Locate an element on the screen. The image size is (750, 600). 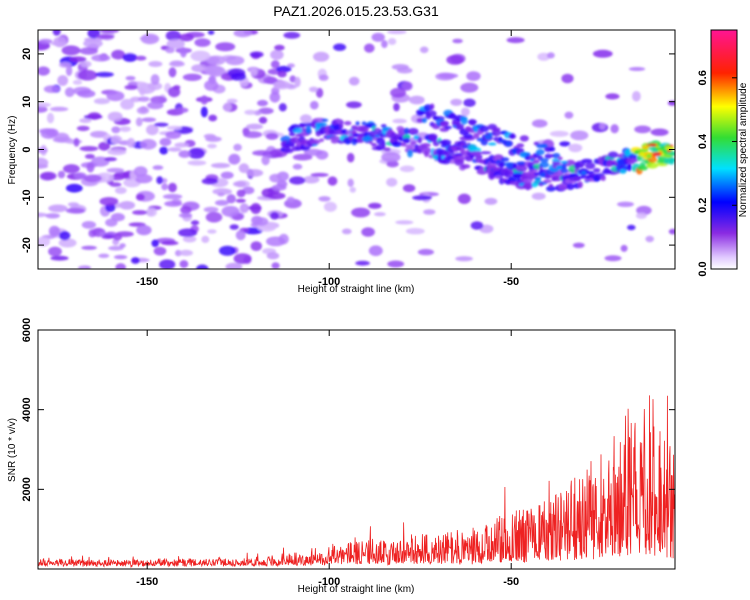
y-tick-label: -10 is located at coordinates (27, 197).